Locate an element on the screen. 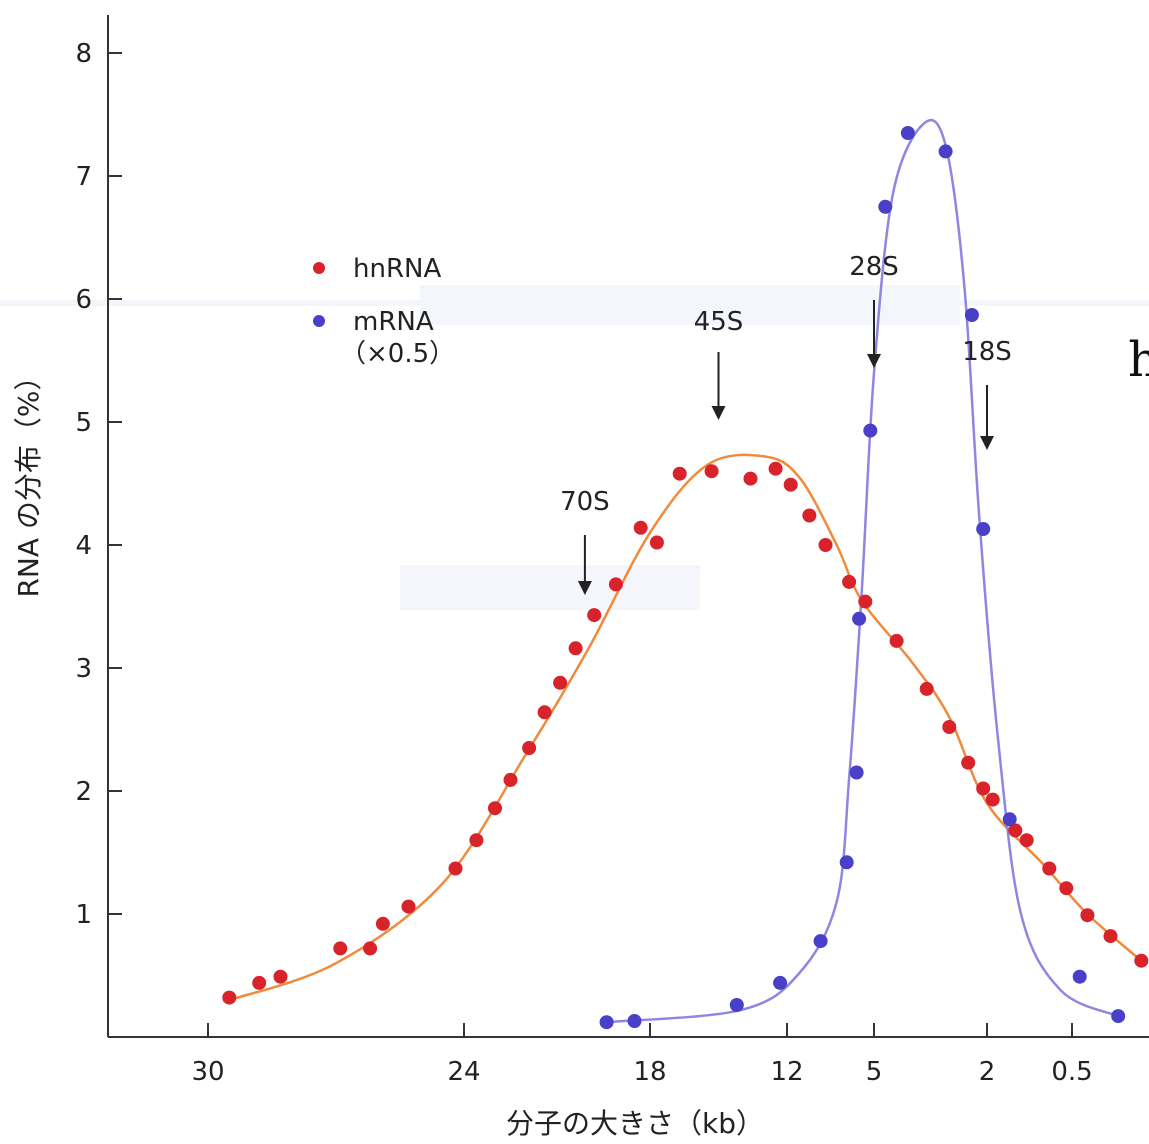 The width and height of the screenshot is (1149, 1144). annotation-arrow-head-45s is located at coordinates (718, 413).